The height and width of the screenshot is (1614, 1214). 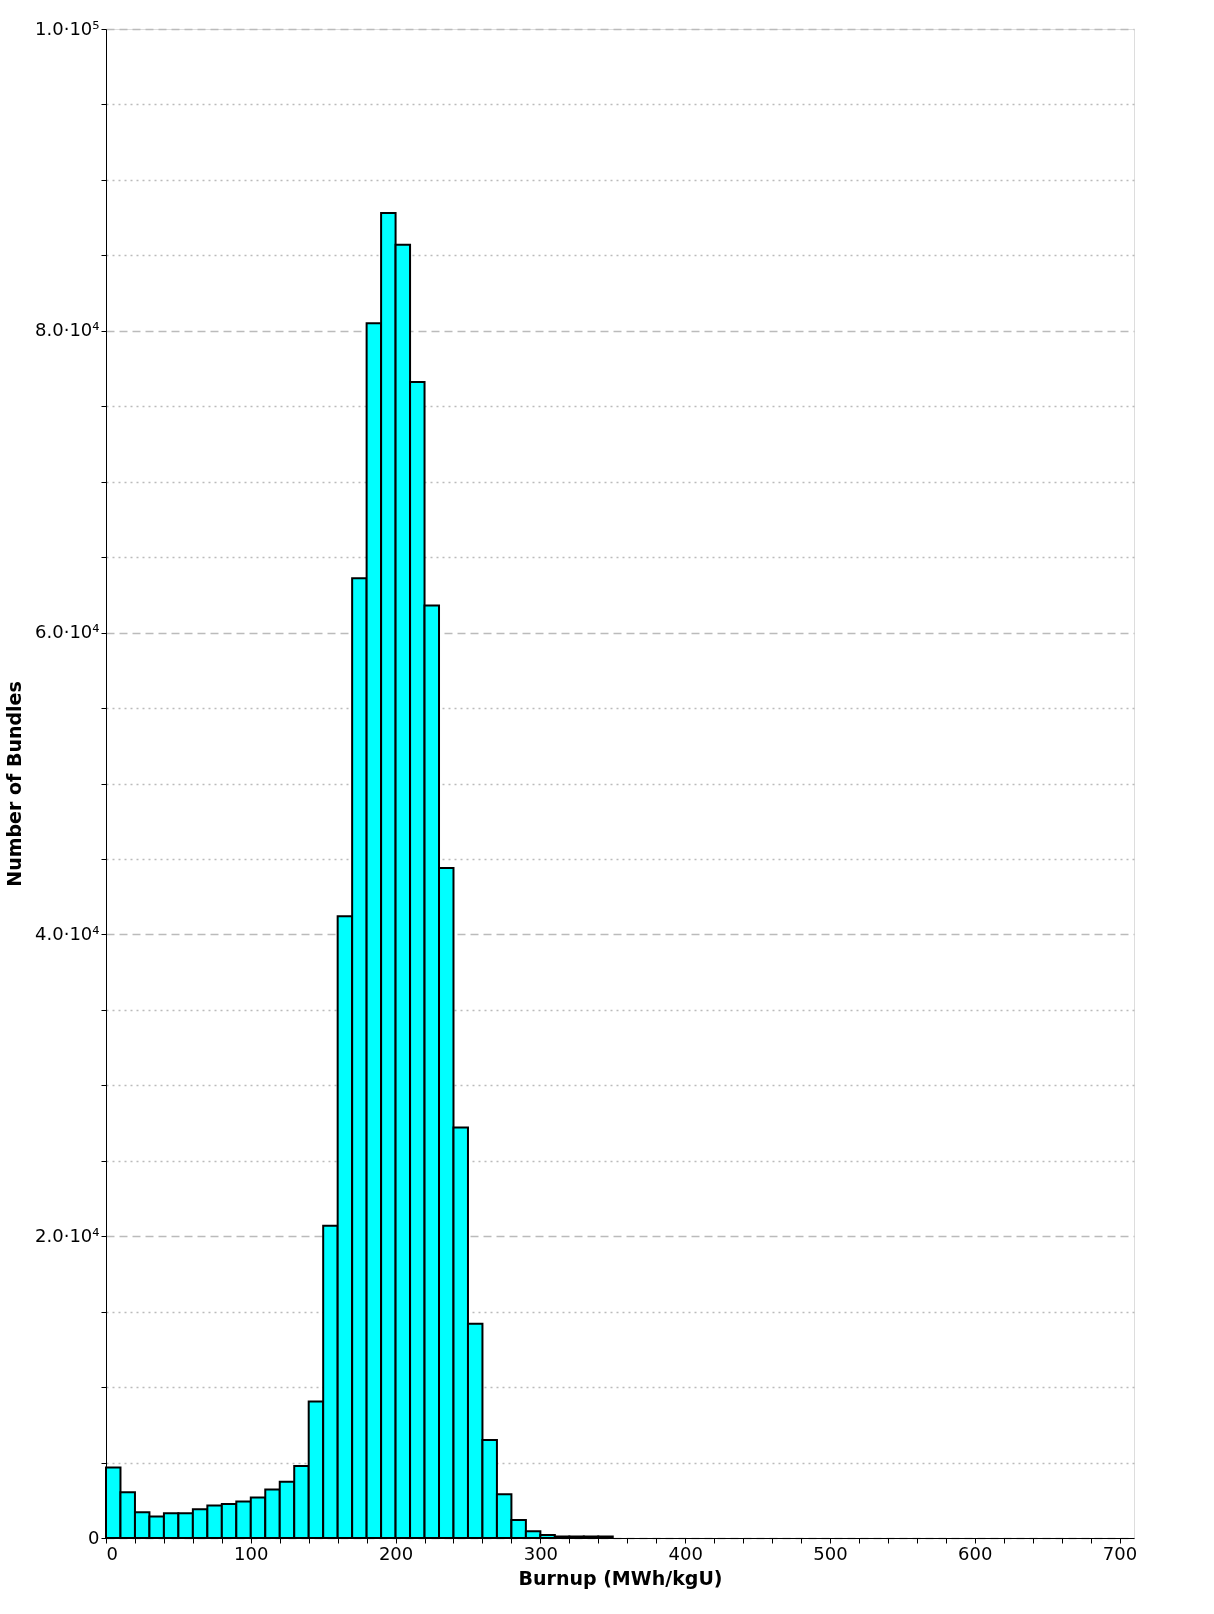 What do you see at coordinates (67, 632) in the screenshot?
I see `y-tick-label: 6.0·10⁴` at bounding box center [67, 632].